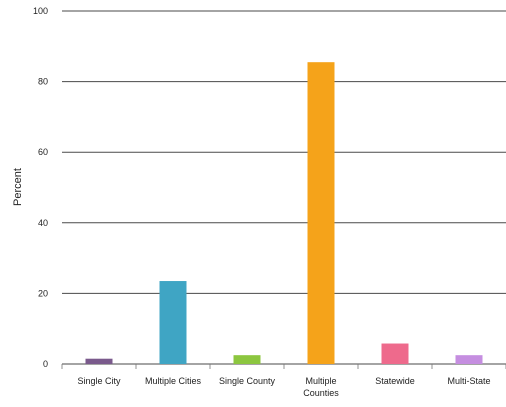  Describe the element at coordinates (43, 223) in the screenshot. I see `y-tick-label: 40` at that location.